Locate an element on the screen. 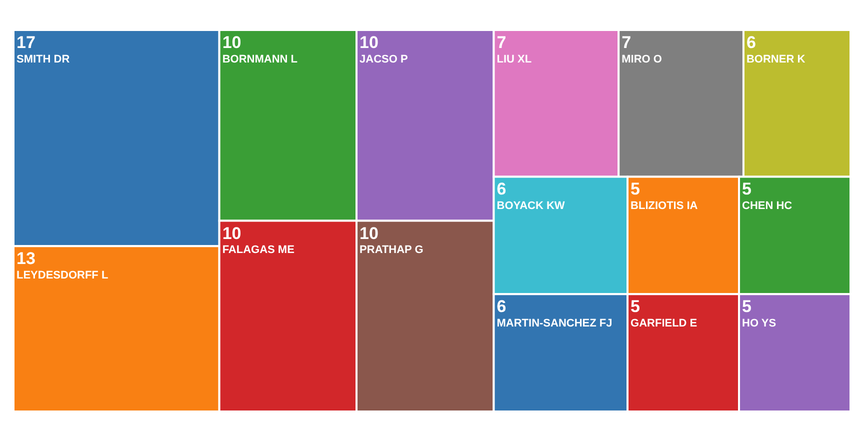  category-label: CHEN HC is located at coordinates (767, 206).